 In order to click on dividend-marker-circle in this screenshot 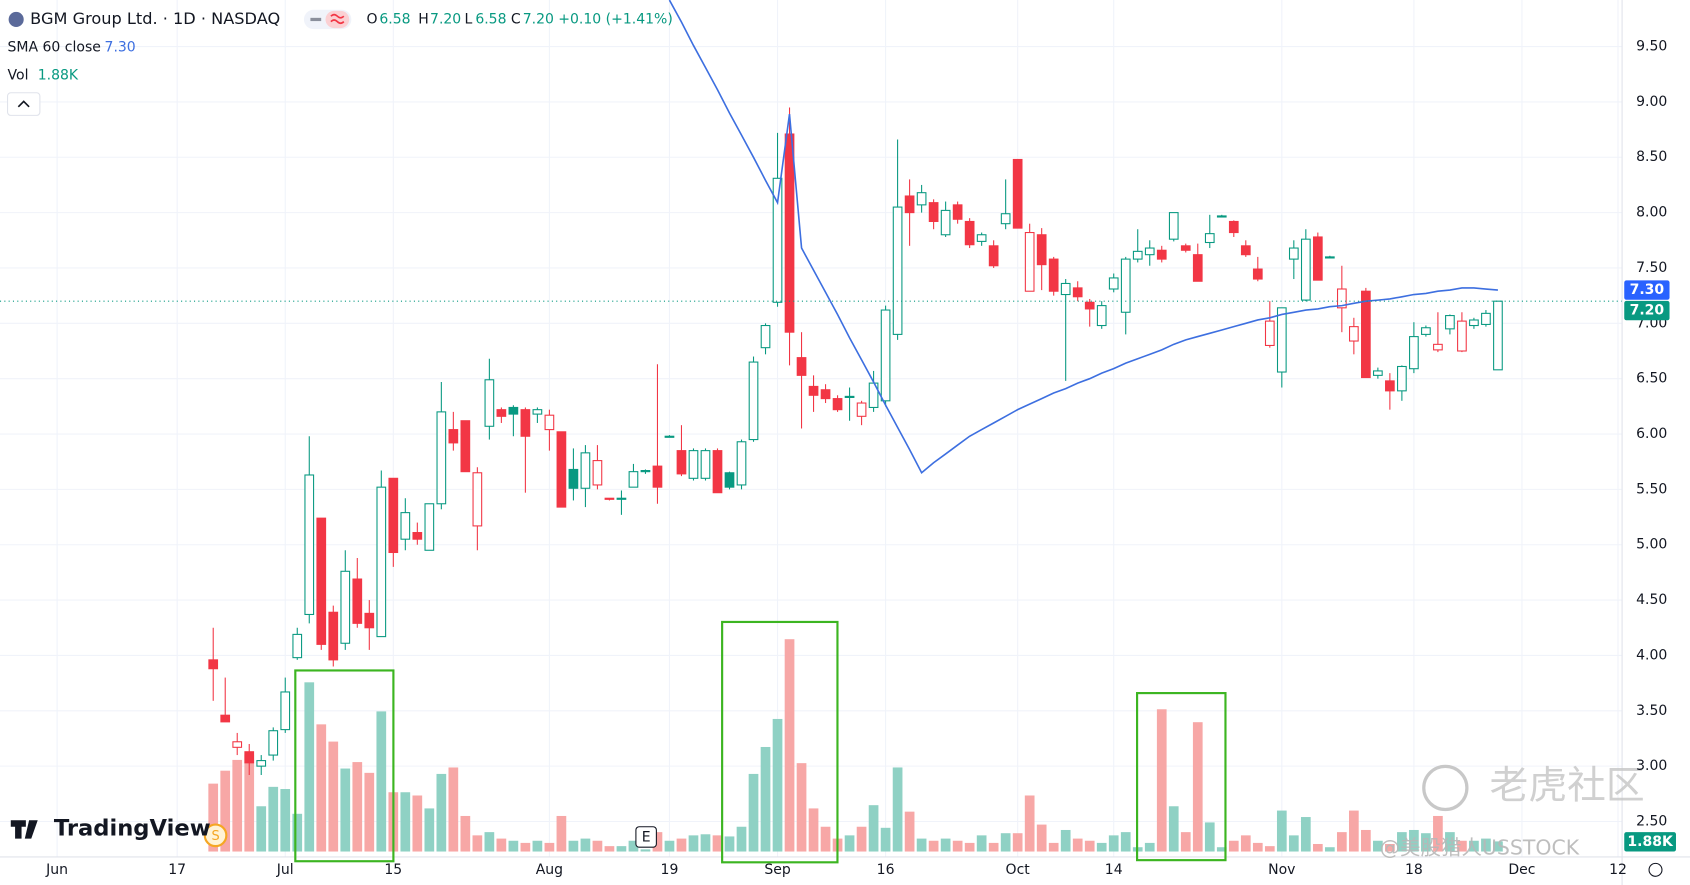, I will do `click(215, 835)`.